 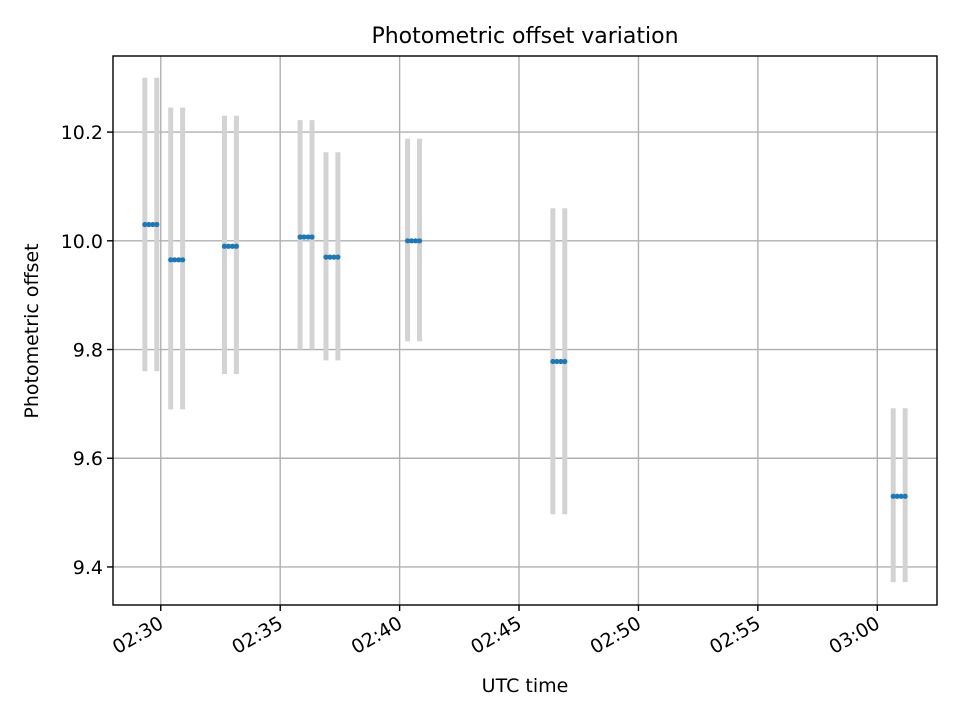 What do you see at coordinates (525, 686) in the screenshot?
I see `x-axis-label: UTC time` at bounding box center [525, 686].